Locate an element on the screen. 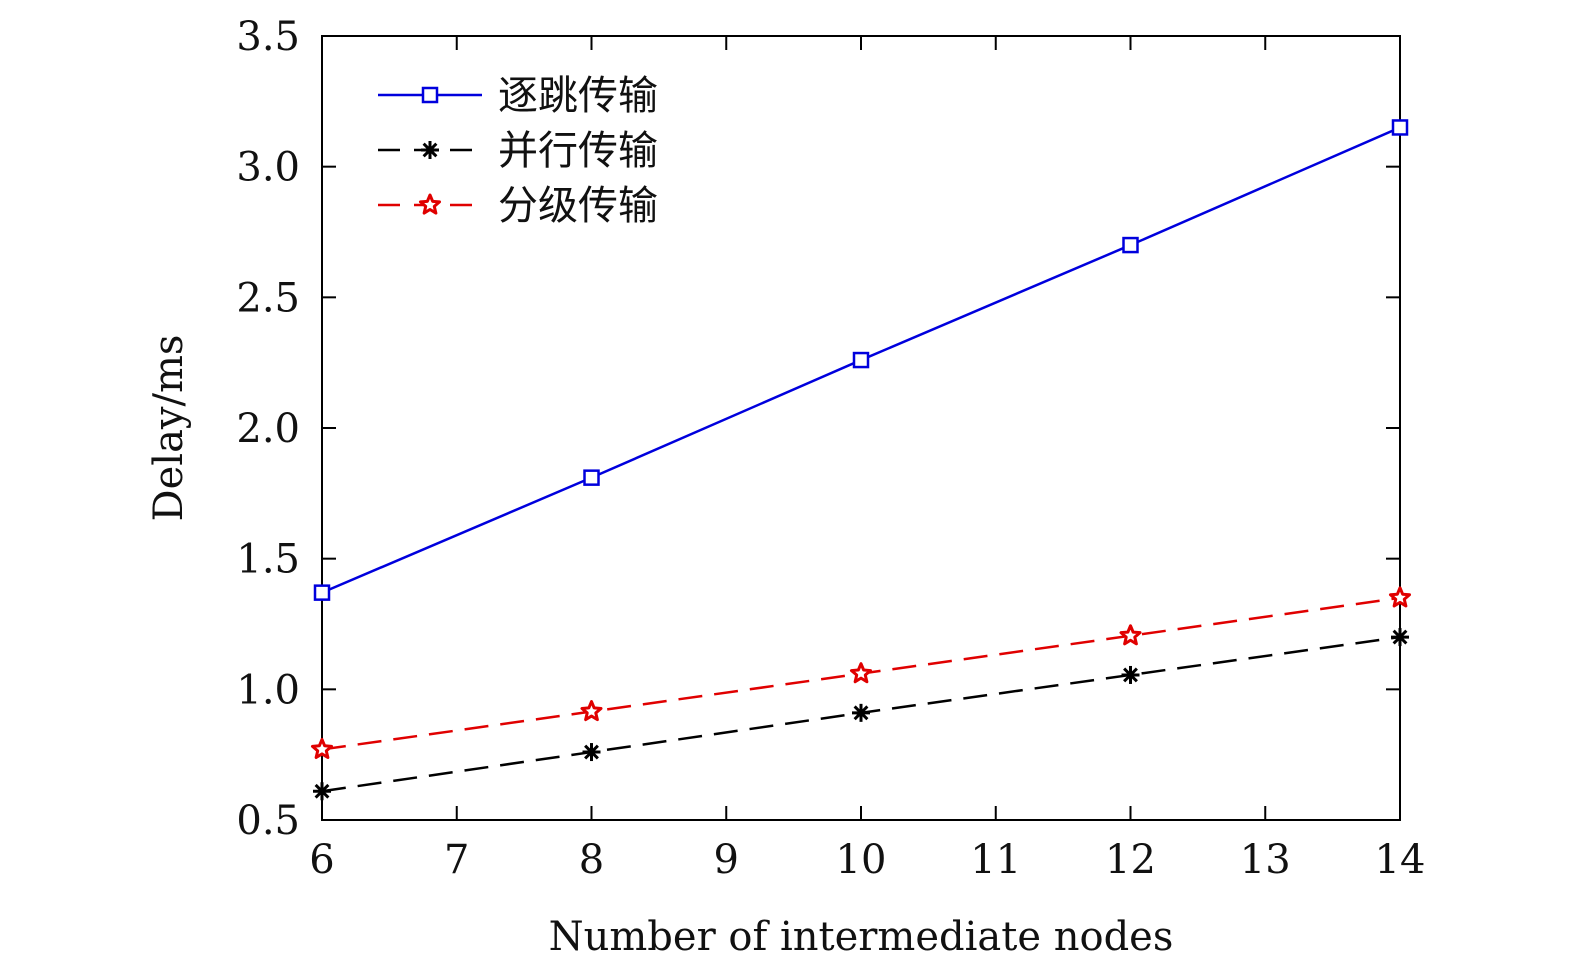 The width and height of the screenshot is (1575, 978). legend-item: 并行传输 is located at coordinates (518, 151).